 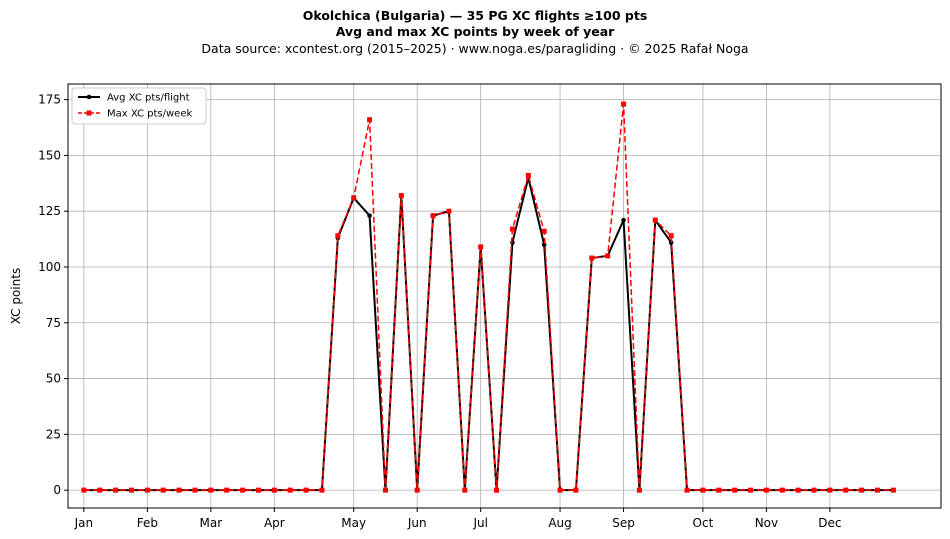 What do you see at coordinates (148, 98) in the screenshot?
I see `legend-label: Avg XC pts/flight` at bounding box center [148, 98].